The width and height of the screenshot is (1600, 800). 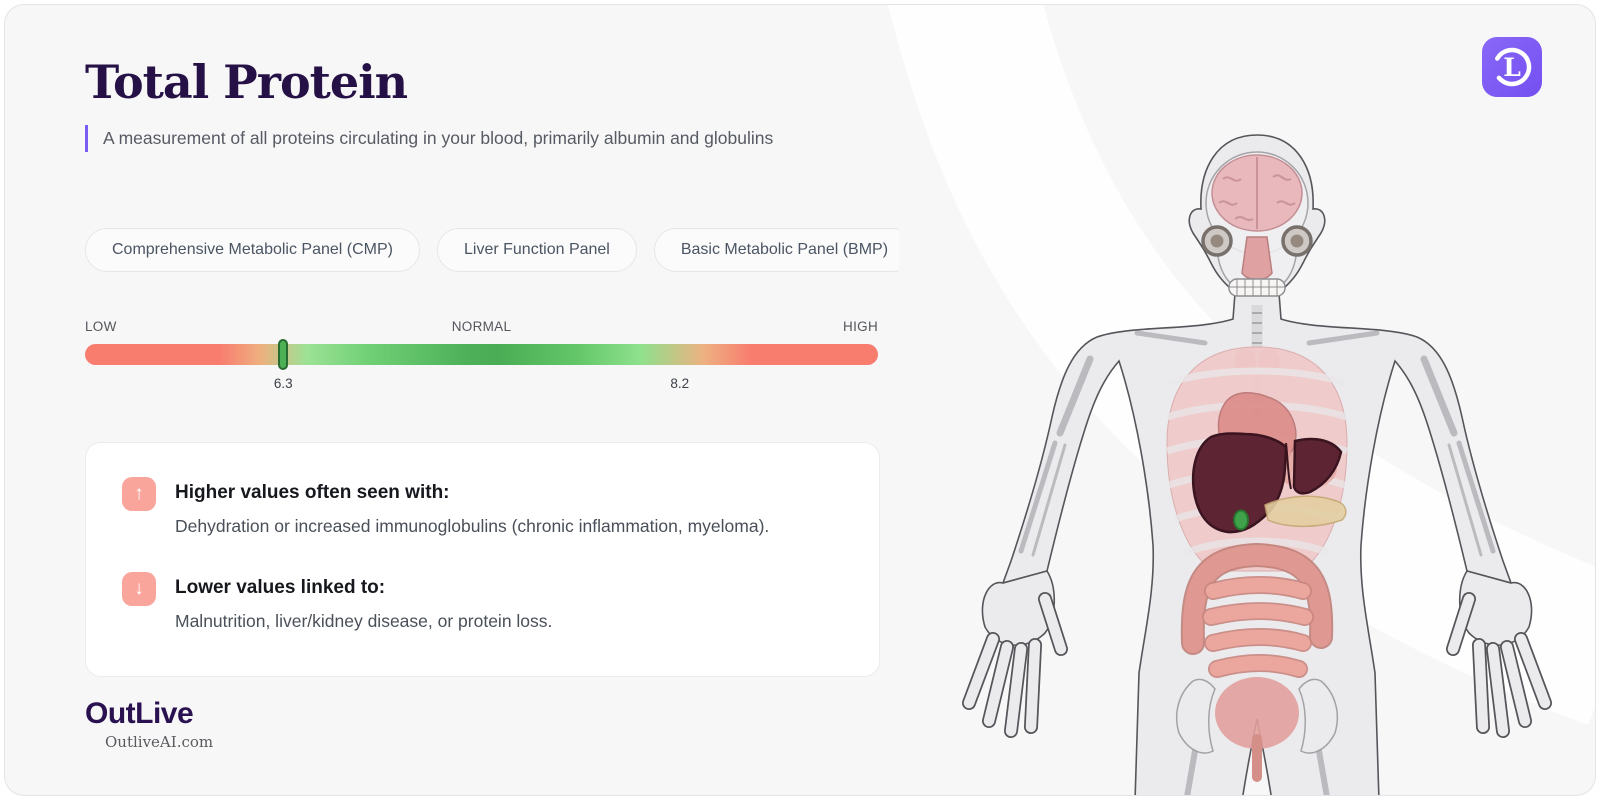 I want to click on higher-values-heading: Higher values often seen with:, so click(x=312, y=492).